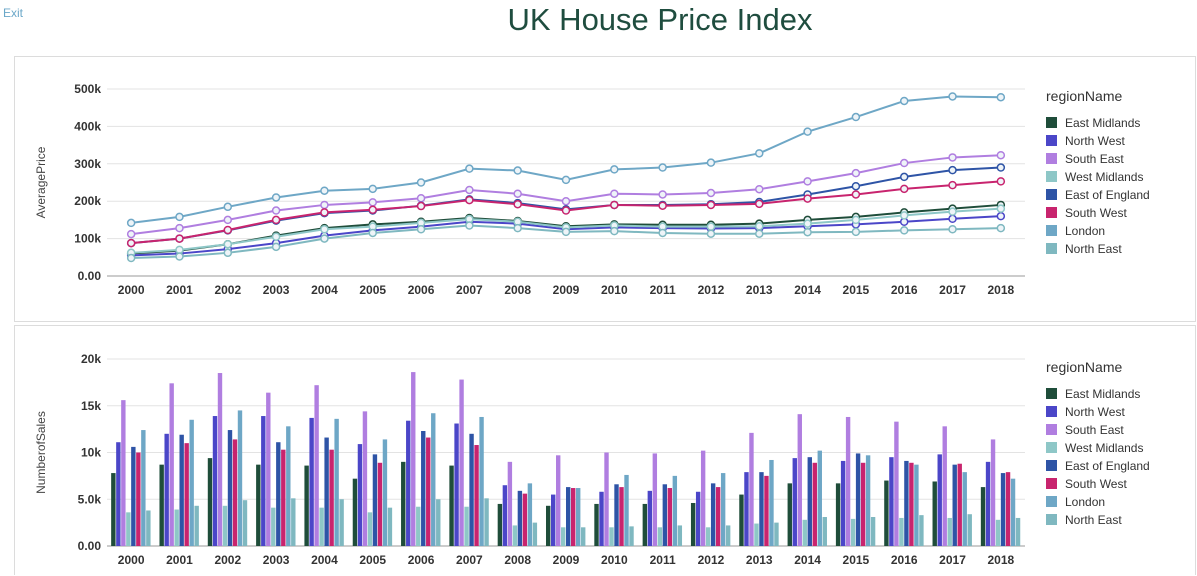  Describe the element at coordinates (1094, 177) in the screenshot. I see `legend-item-west-midlands: West Midlands` at that location.